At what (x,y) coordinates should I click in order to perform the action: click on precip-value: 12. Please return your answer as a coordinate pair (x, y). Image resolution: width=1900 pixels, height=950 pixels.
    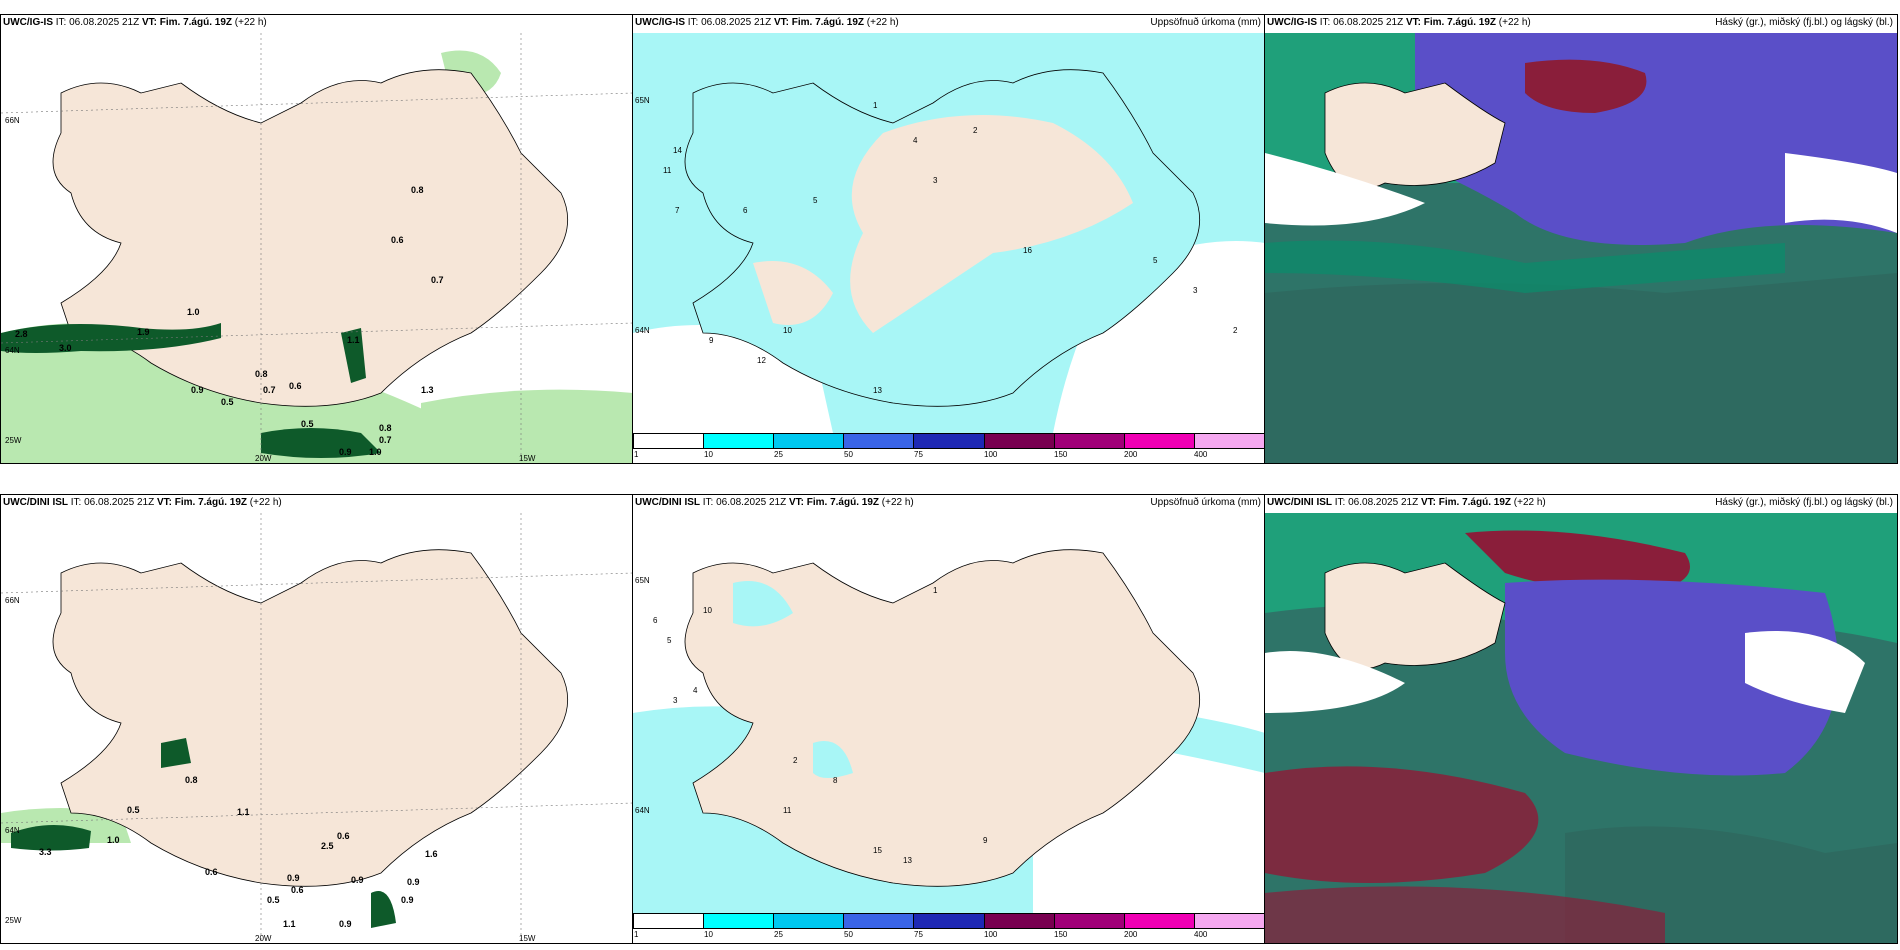
    Looking at the image, I should click on (761, 360).